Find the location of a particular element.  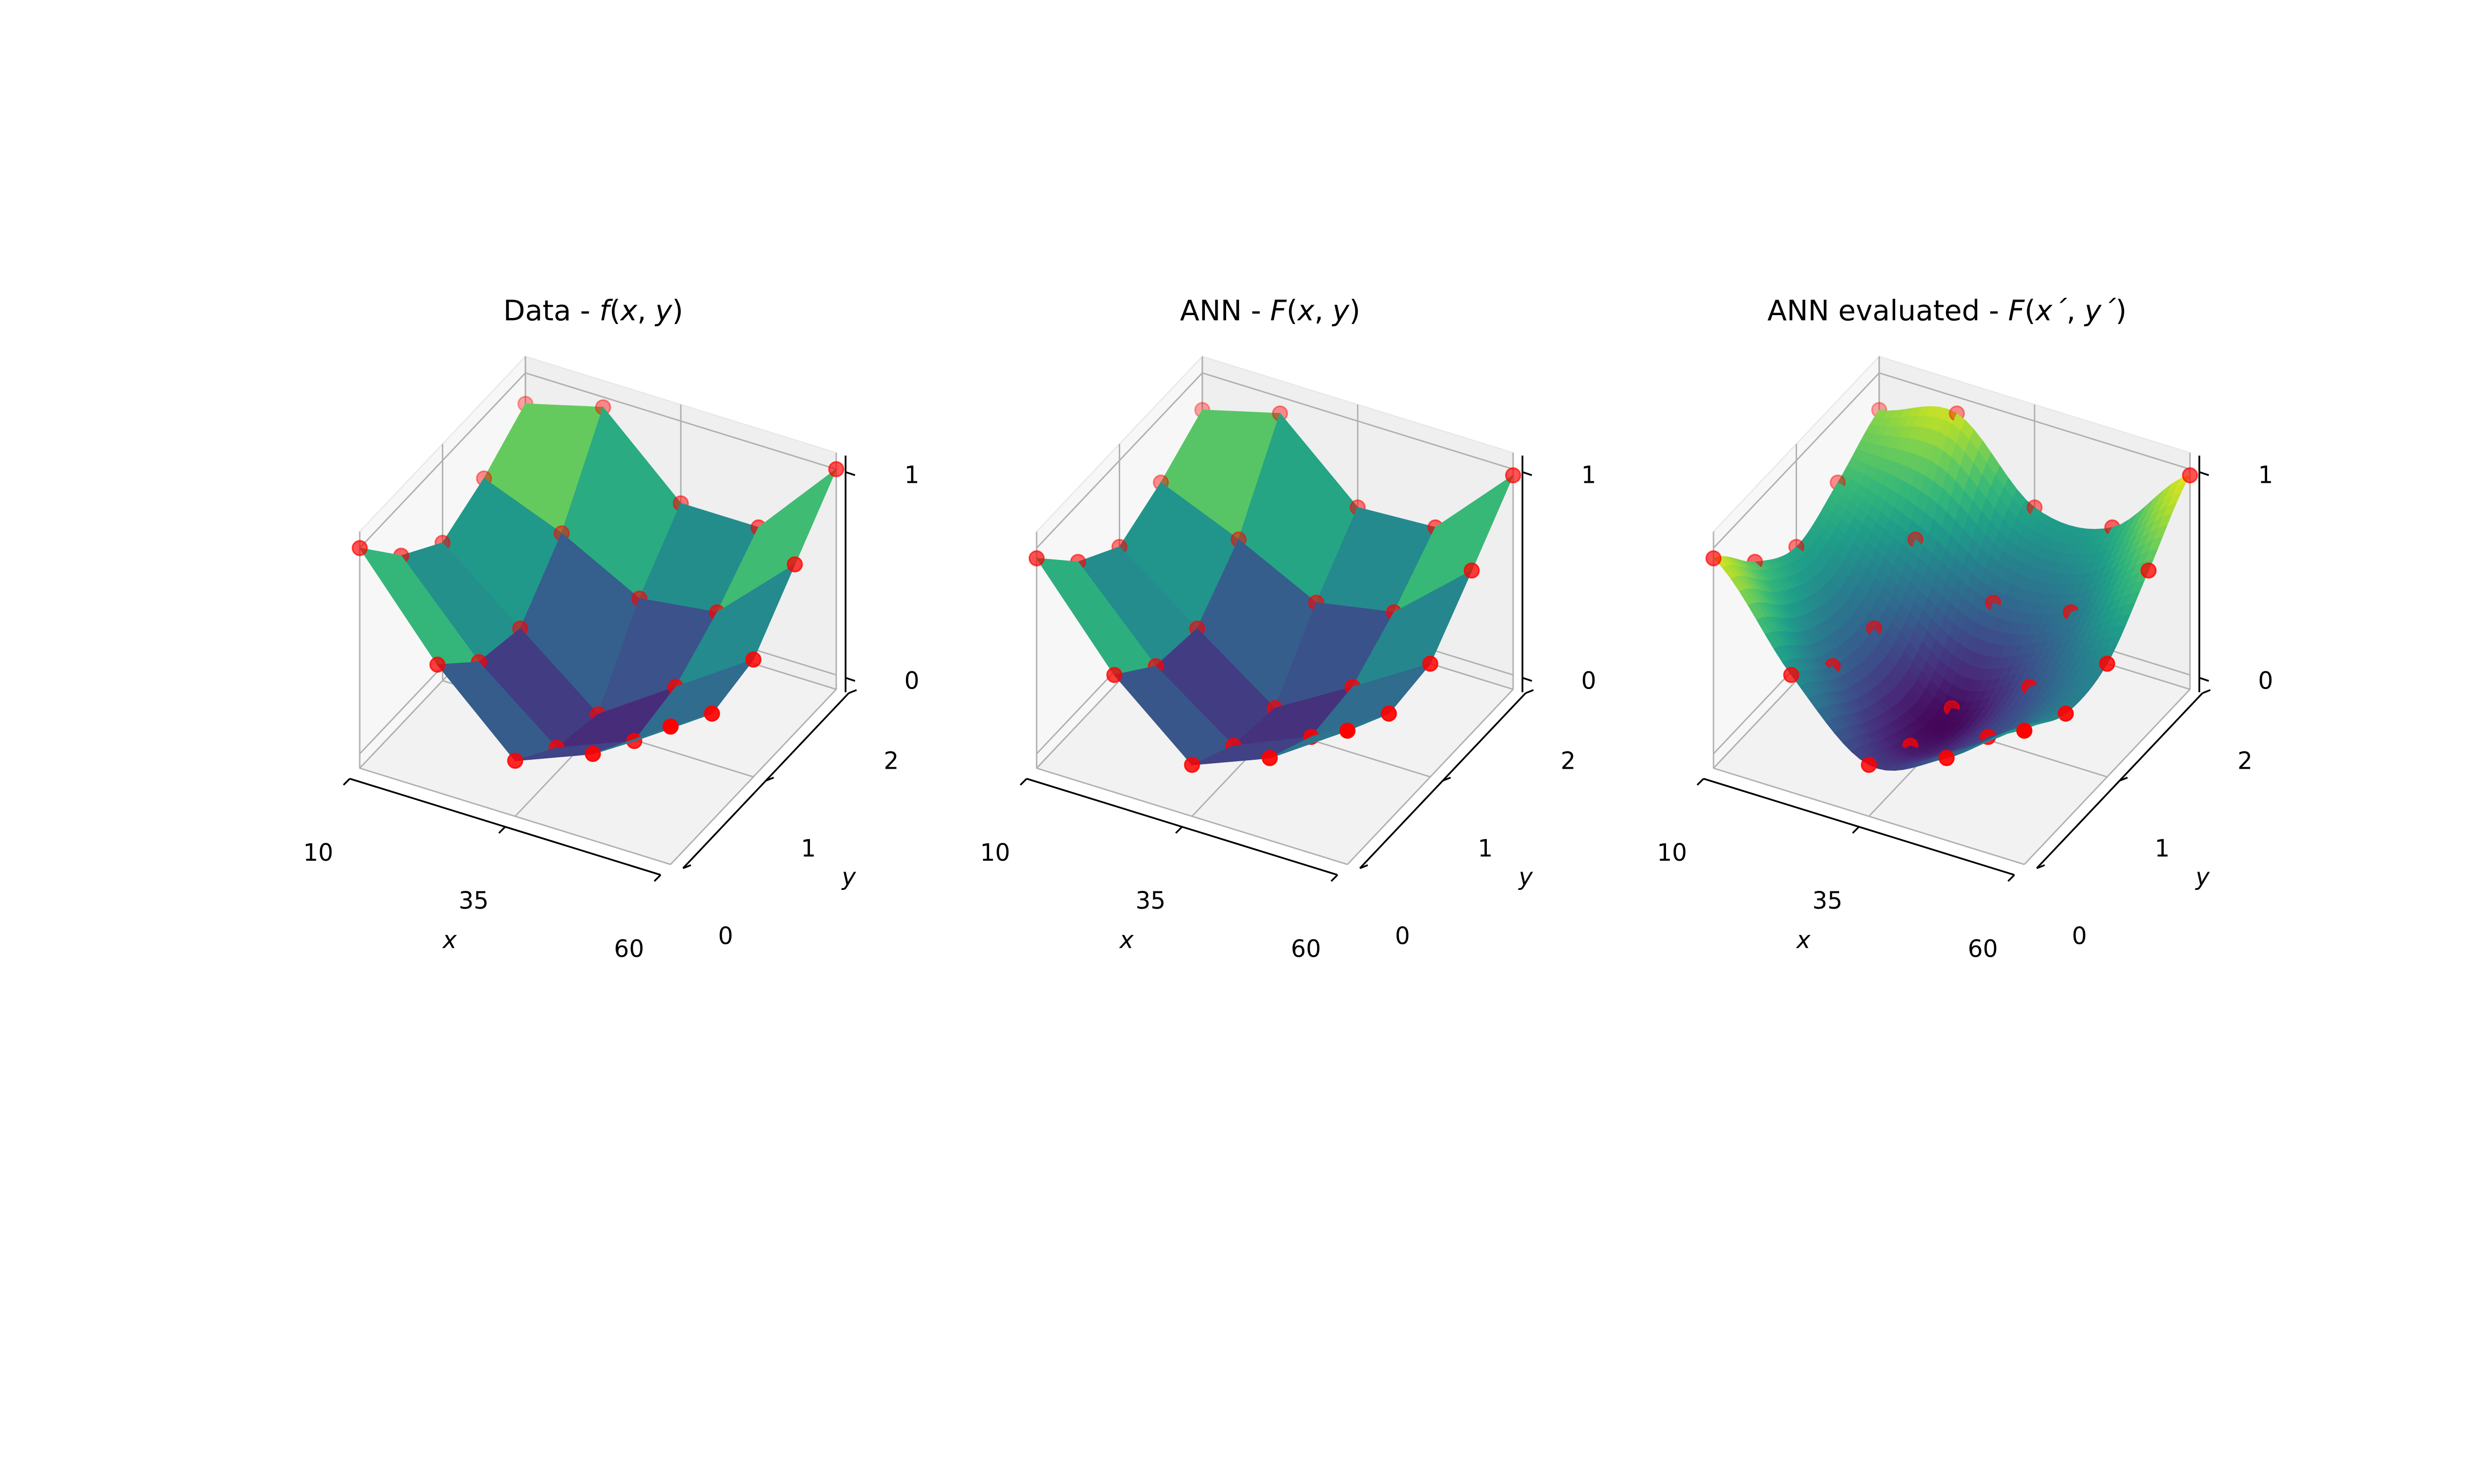

subplot-title: Data - f(x, y) is located at coordinates (593, 310).